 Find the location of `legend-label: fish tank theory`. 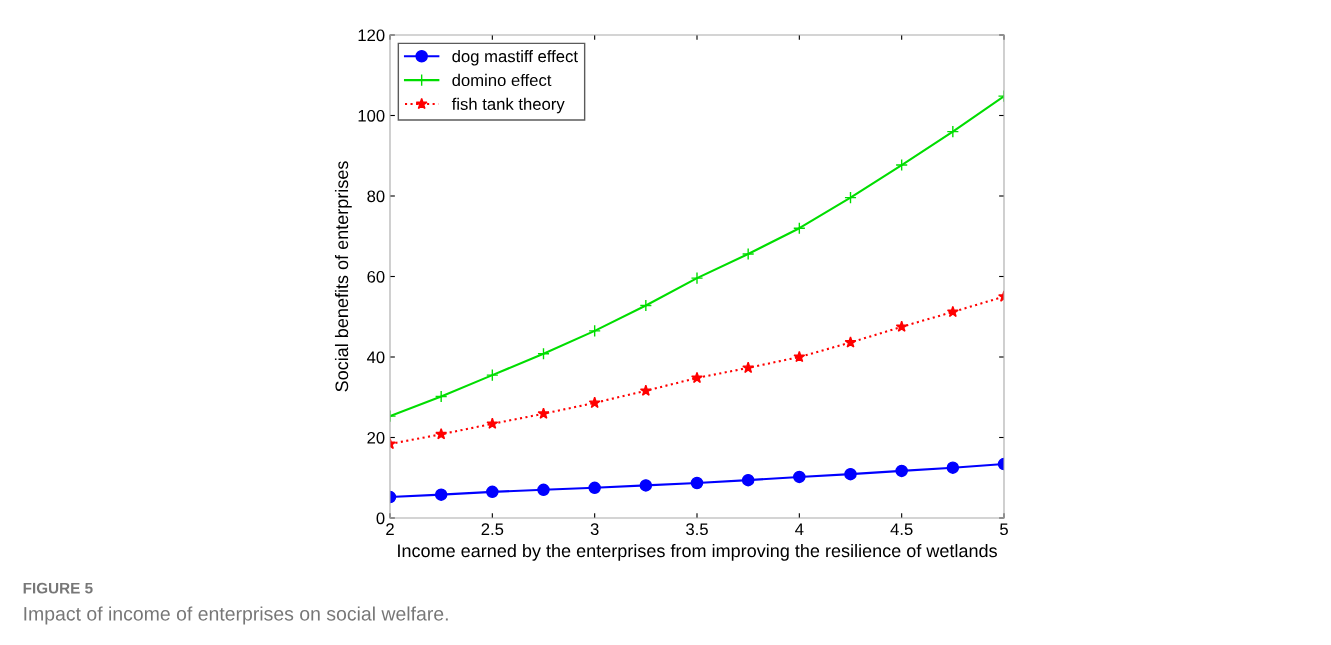

legend-label: fish tank theory is located at coordinates (508, 105).